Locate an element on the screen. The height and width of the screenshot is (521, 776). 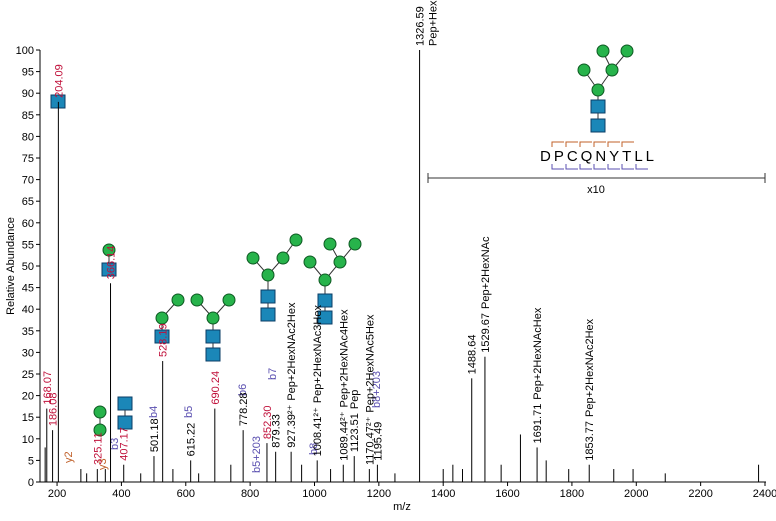
y-tick-label: 85 is located at coordinates (28, 116).